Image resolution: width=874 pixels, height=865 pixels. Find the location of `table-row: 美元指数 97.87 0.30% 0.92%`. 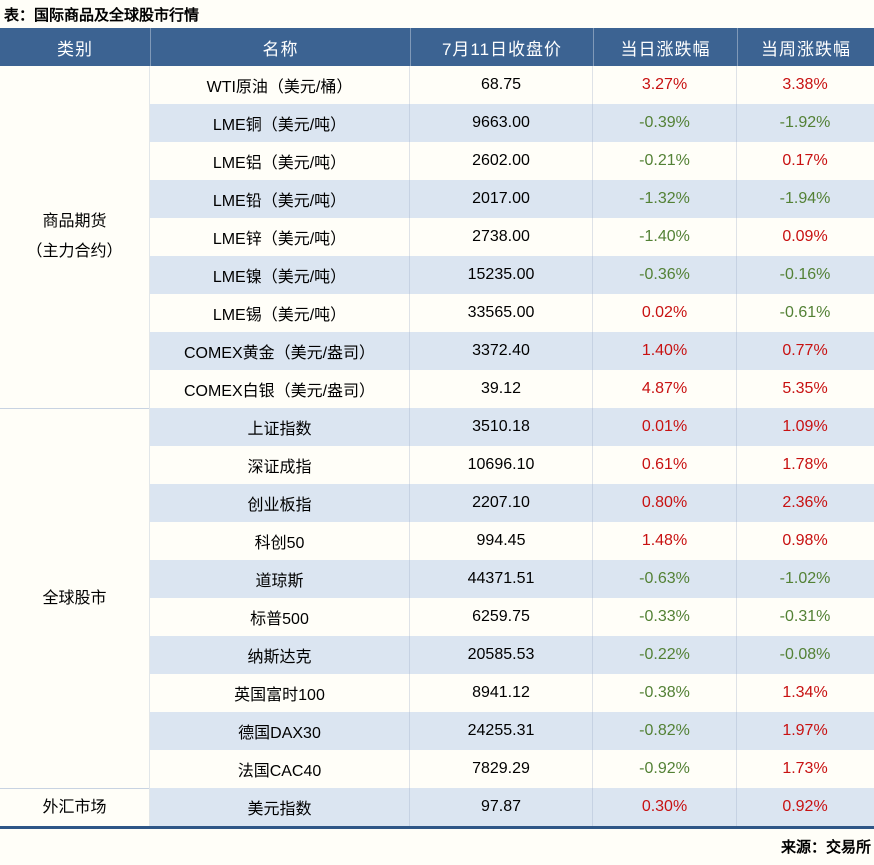

table-row: 美元指数 97.87 0.30% 0.92% is located at coordinates (512, 807).